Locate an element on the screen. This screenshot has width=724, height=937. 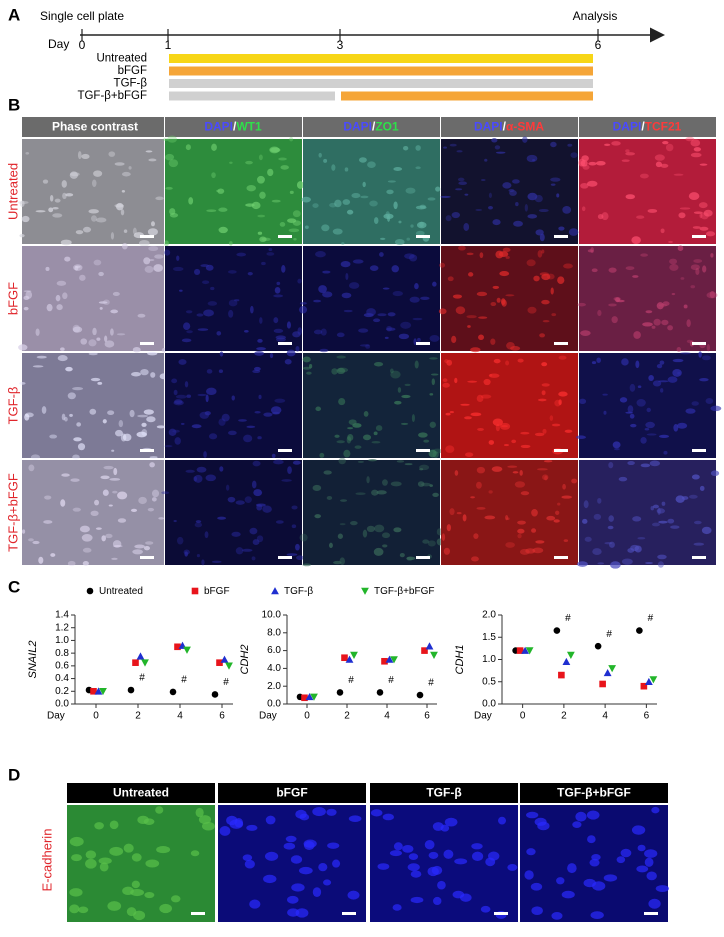
y-tick-label: 2.0 is located at coordinates (274, 686).